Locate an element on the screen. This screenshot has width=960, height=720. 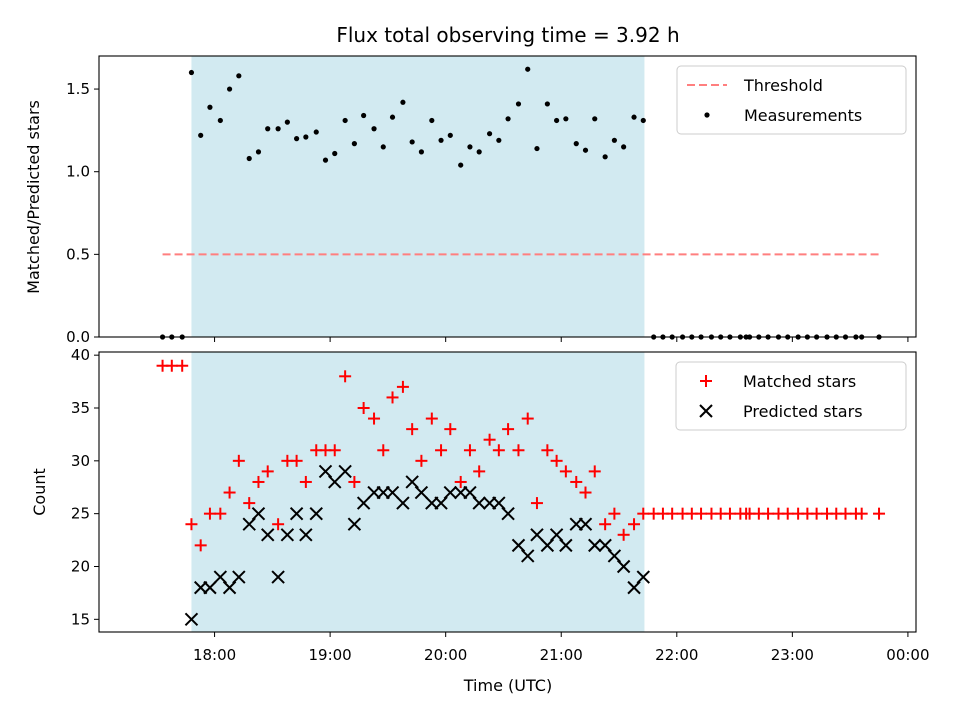
ratio-panel-y-tick-label-1: 0.5 is located at coordinates (78, 254).